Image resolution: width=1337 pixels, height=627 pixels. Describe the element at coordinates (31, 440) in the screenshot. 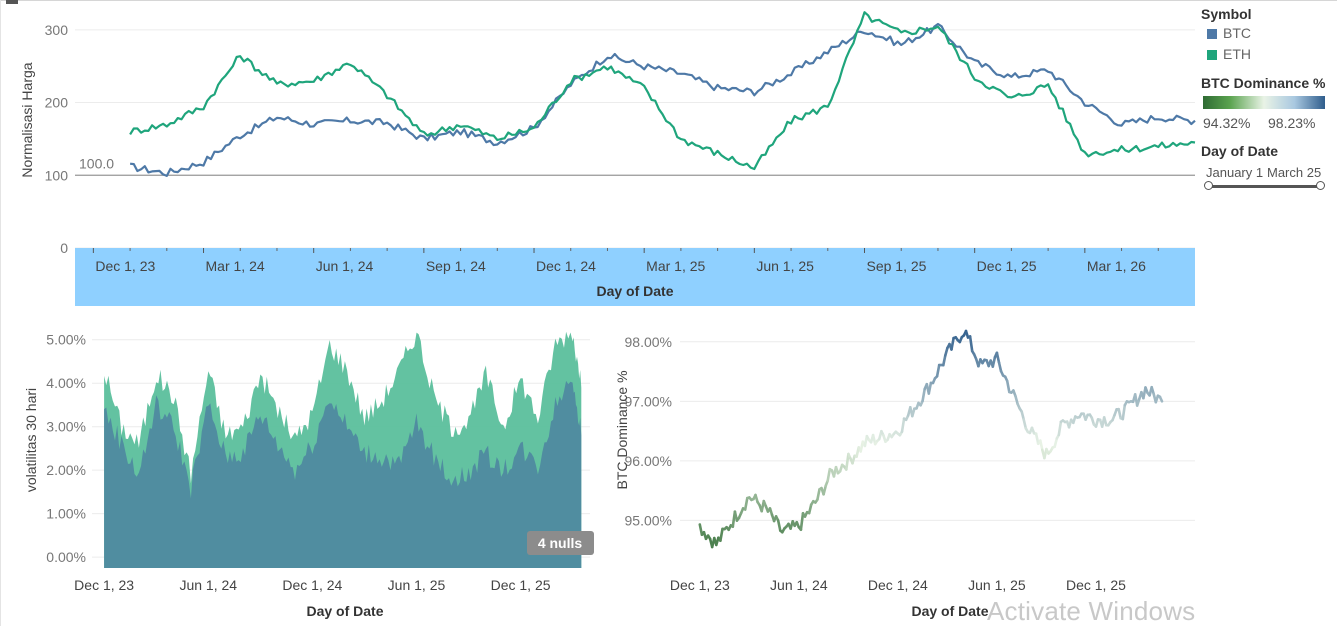

I see `vol-y-axis-title: volatilitas 30 hari` at that location.